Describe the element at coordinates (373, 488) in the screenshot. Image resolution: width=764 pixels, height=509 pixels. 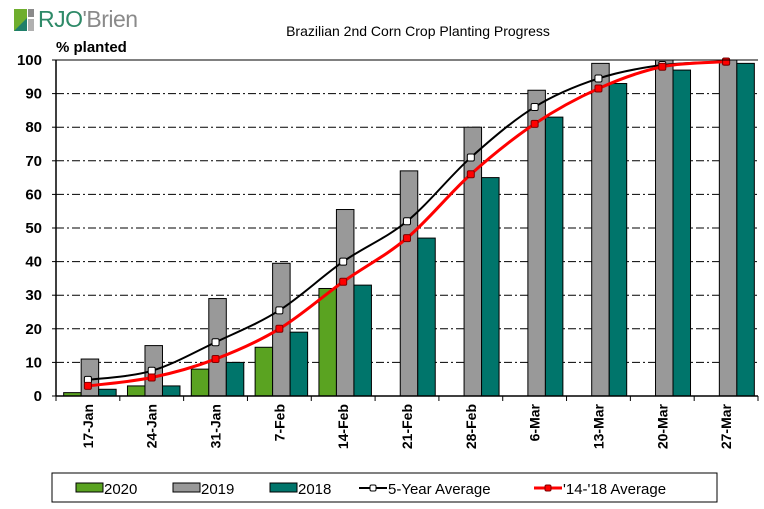
I see `legend-marker-5-year-average` at that location.